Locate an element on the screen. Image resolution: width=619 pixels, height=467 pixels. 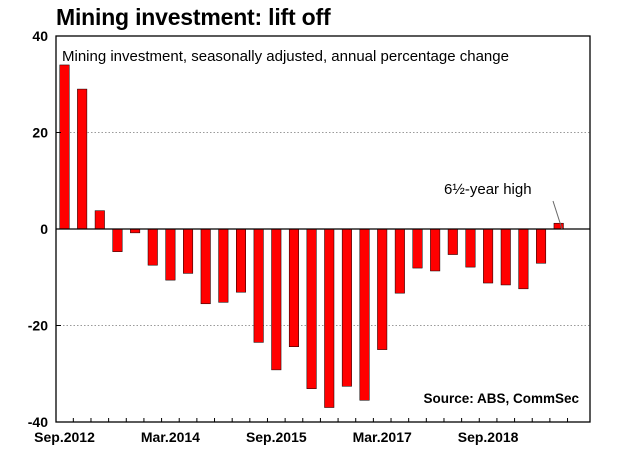
x-tick-label: Sep.2018 is located at coordinates (488, 437).